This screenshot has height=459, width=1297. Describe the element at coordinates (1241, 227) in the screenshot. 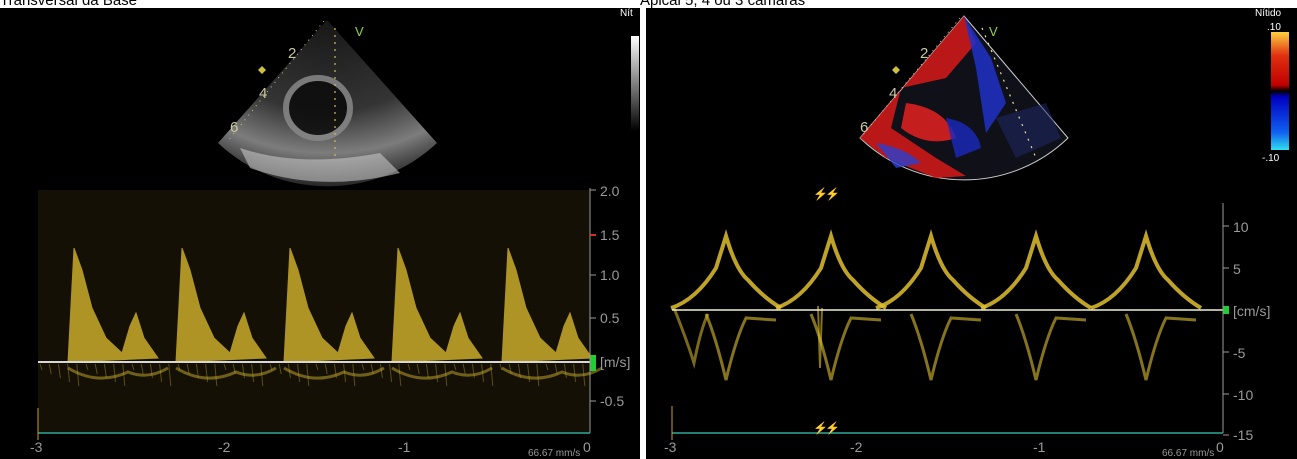

I see `right-y-tick: 10` at that location.